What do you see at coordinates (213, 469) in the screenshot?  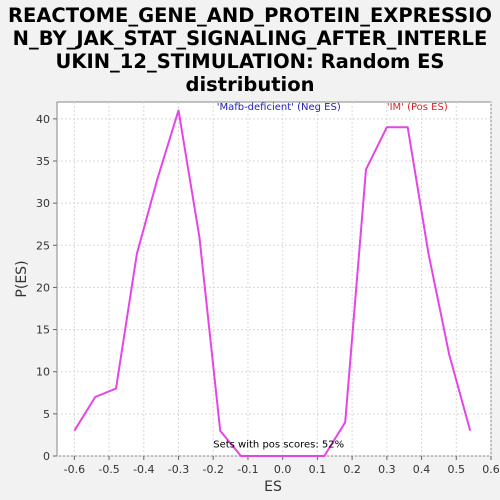 I see `x-tick-label: -0.2` at bounding box center [213, 469].